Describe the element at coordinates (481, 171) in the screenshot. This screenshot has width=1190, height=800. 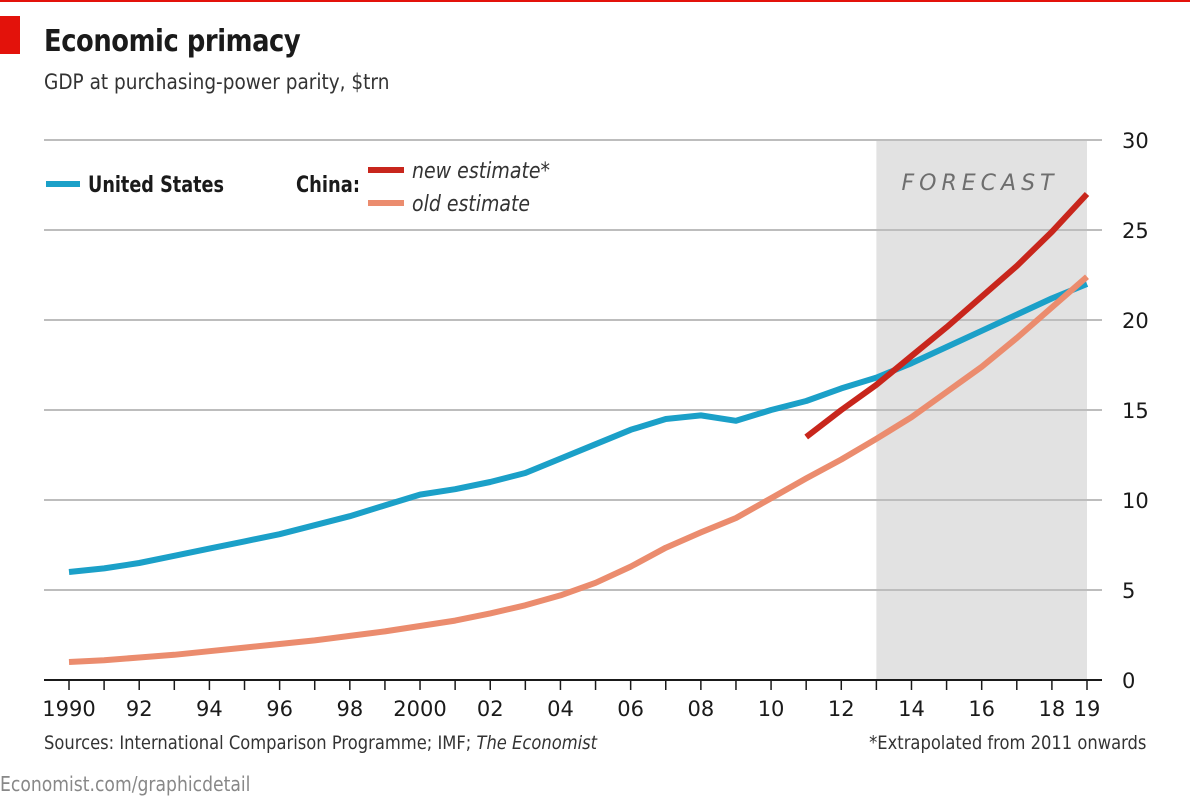
I see `legend-label-china-new: new estimate*` at that location.